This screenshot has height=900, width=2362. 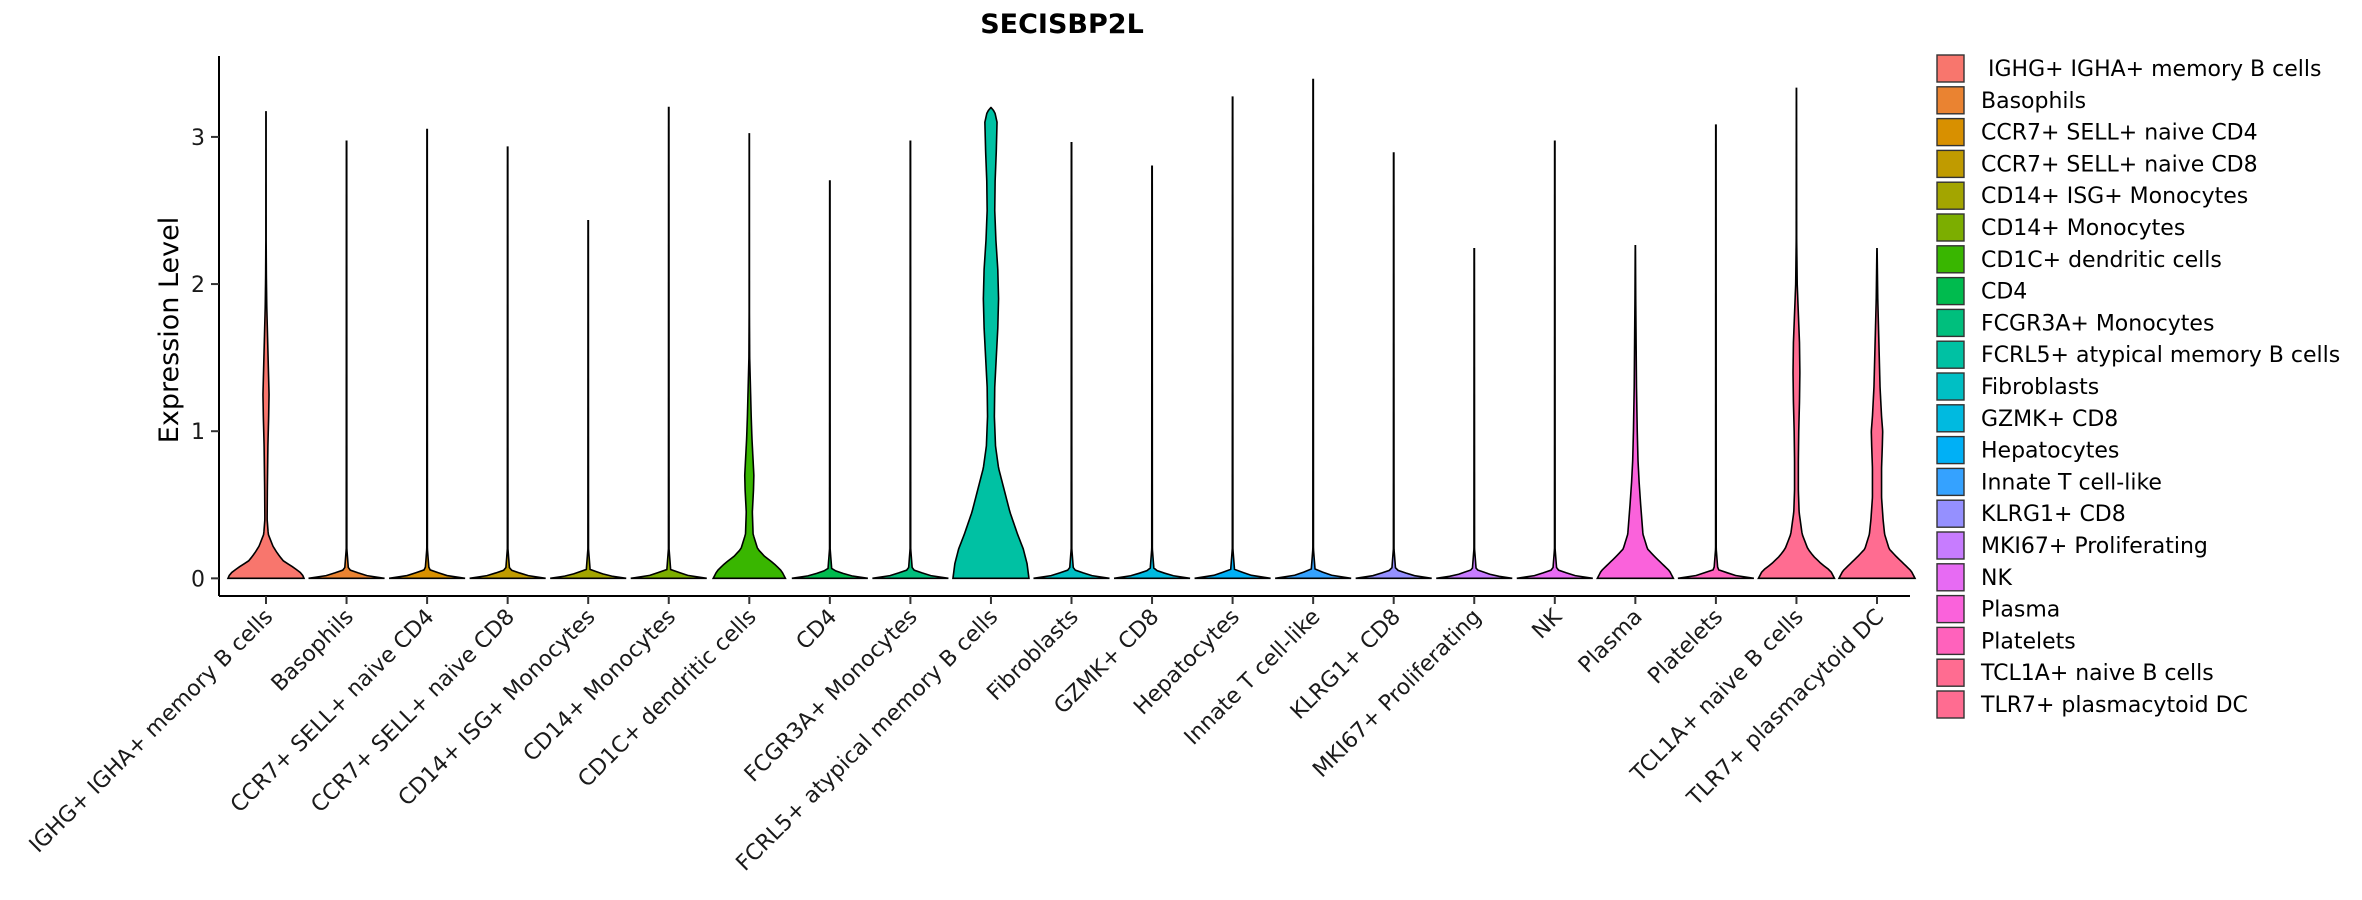 I want to click on legend-label: CD1C+ dendritic cells, so click(x=2101, y=260).